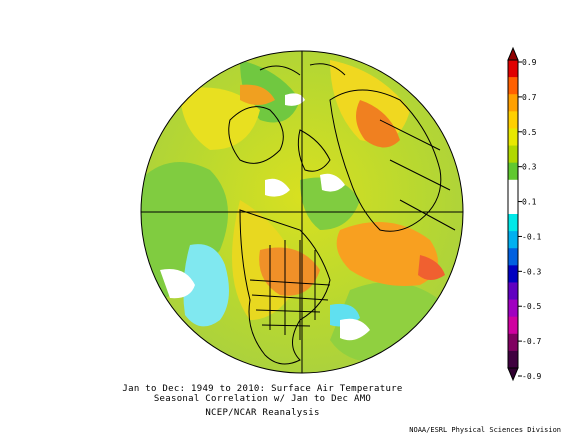 This screenshot has height=437, width=565. What do you see at coordinates (531, 306) in the screenshot?
I see `colorbar-tick-label: -0.5` at bounding box center [531, 306].